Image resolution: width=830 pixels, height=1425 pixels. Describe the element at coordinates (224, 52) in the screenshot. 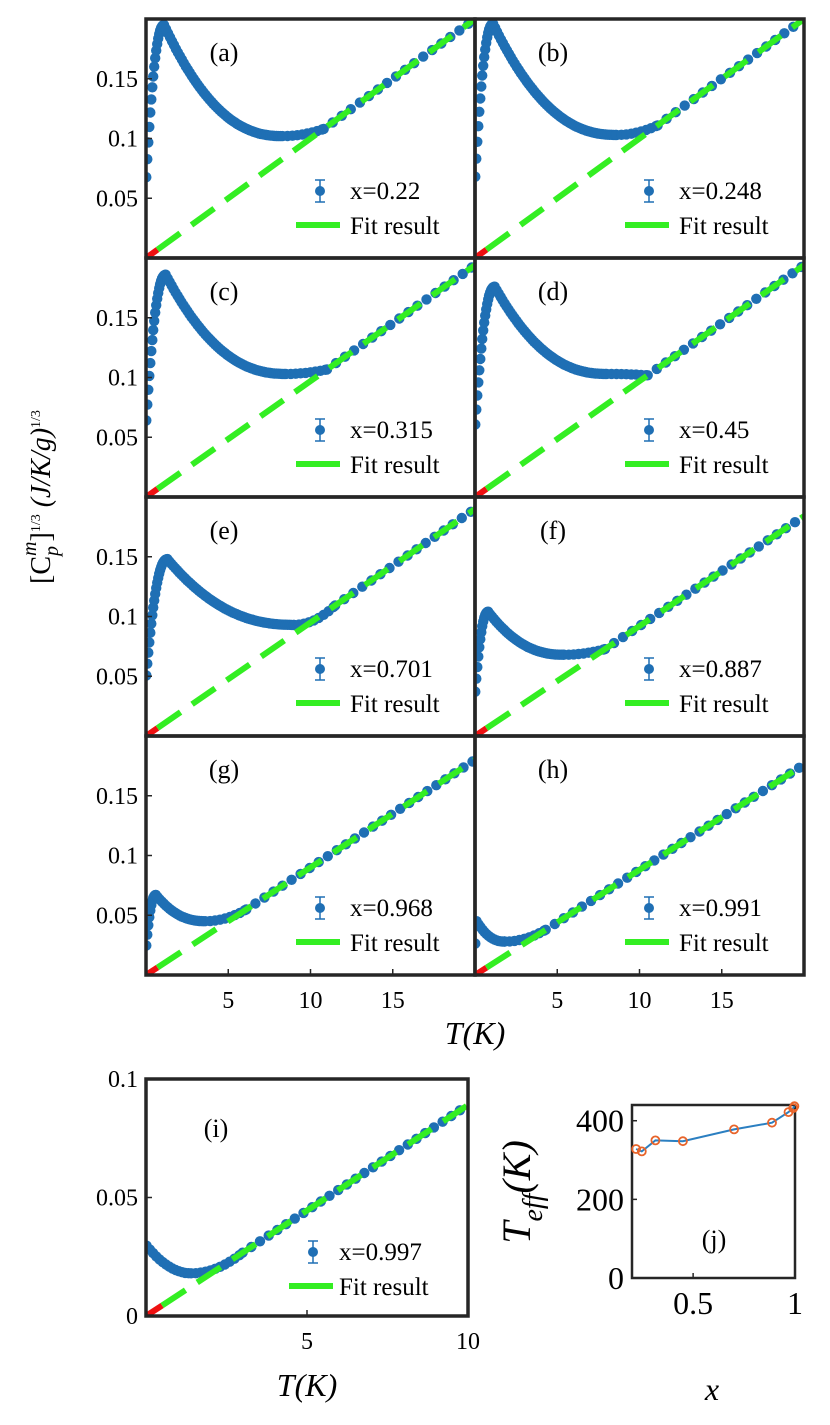

I see `panel-label: (a)` at that location.